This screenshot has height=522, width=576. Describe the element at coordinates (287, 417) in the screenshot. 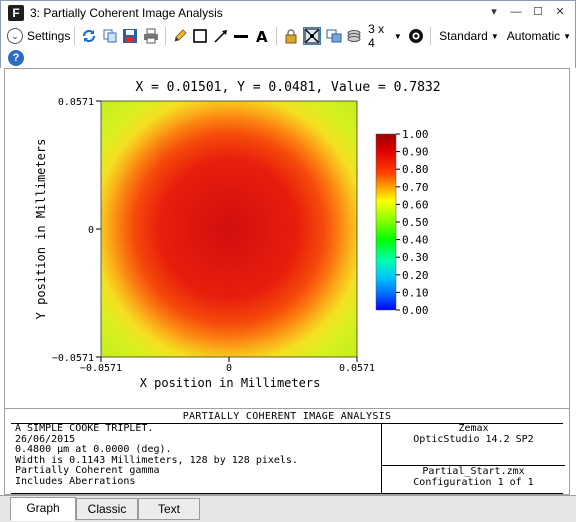

I see `info-header: PARTIALLY COHERENT IMAGE ANALYSIS` at that location.